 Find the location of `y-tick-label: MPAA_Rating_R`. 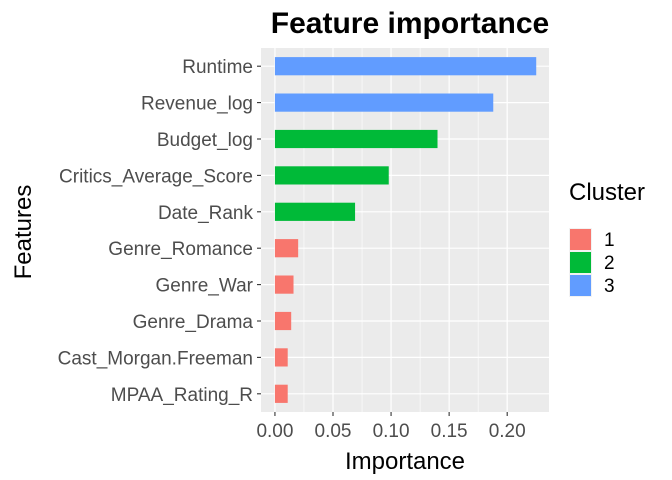

y-tick-label: MPAA_Rating_R is located at coordinates (182, 395).